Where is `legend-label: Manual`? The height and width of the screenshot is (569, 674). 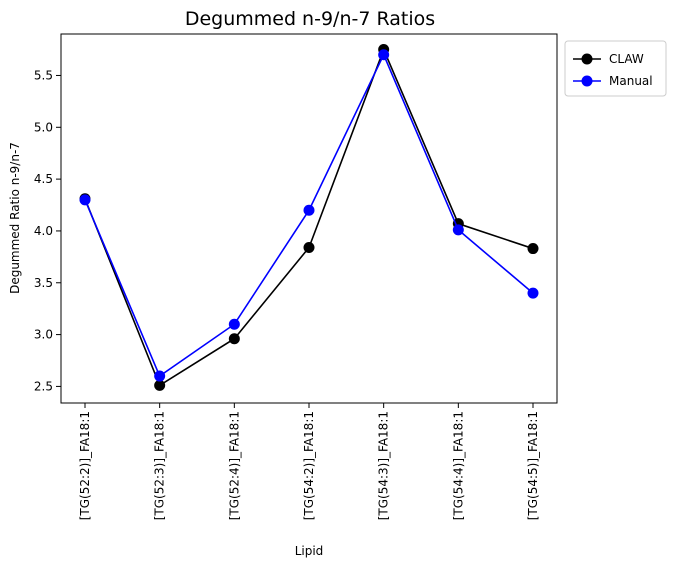
legend-label: Manual is located at coordinates (631, 81).